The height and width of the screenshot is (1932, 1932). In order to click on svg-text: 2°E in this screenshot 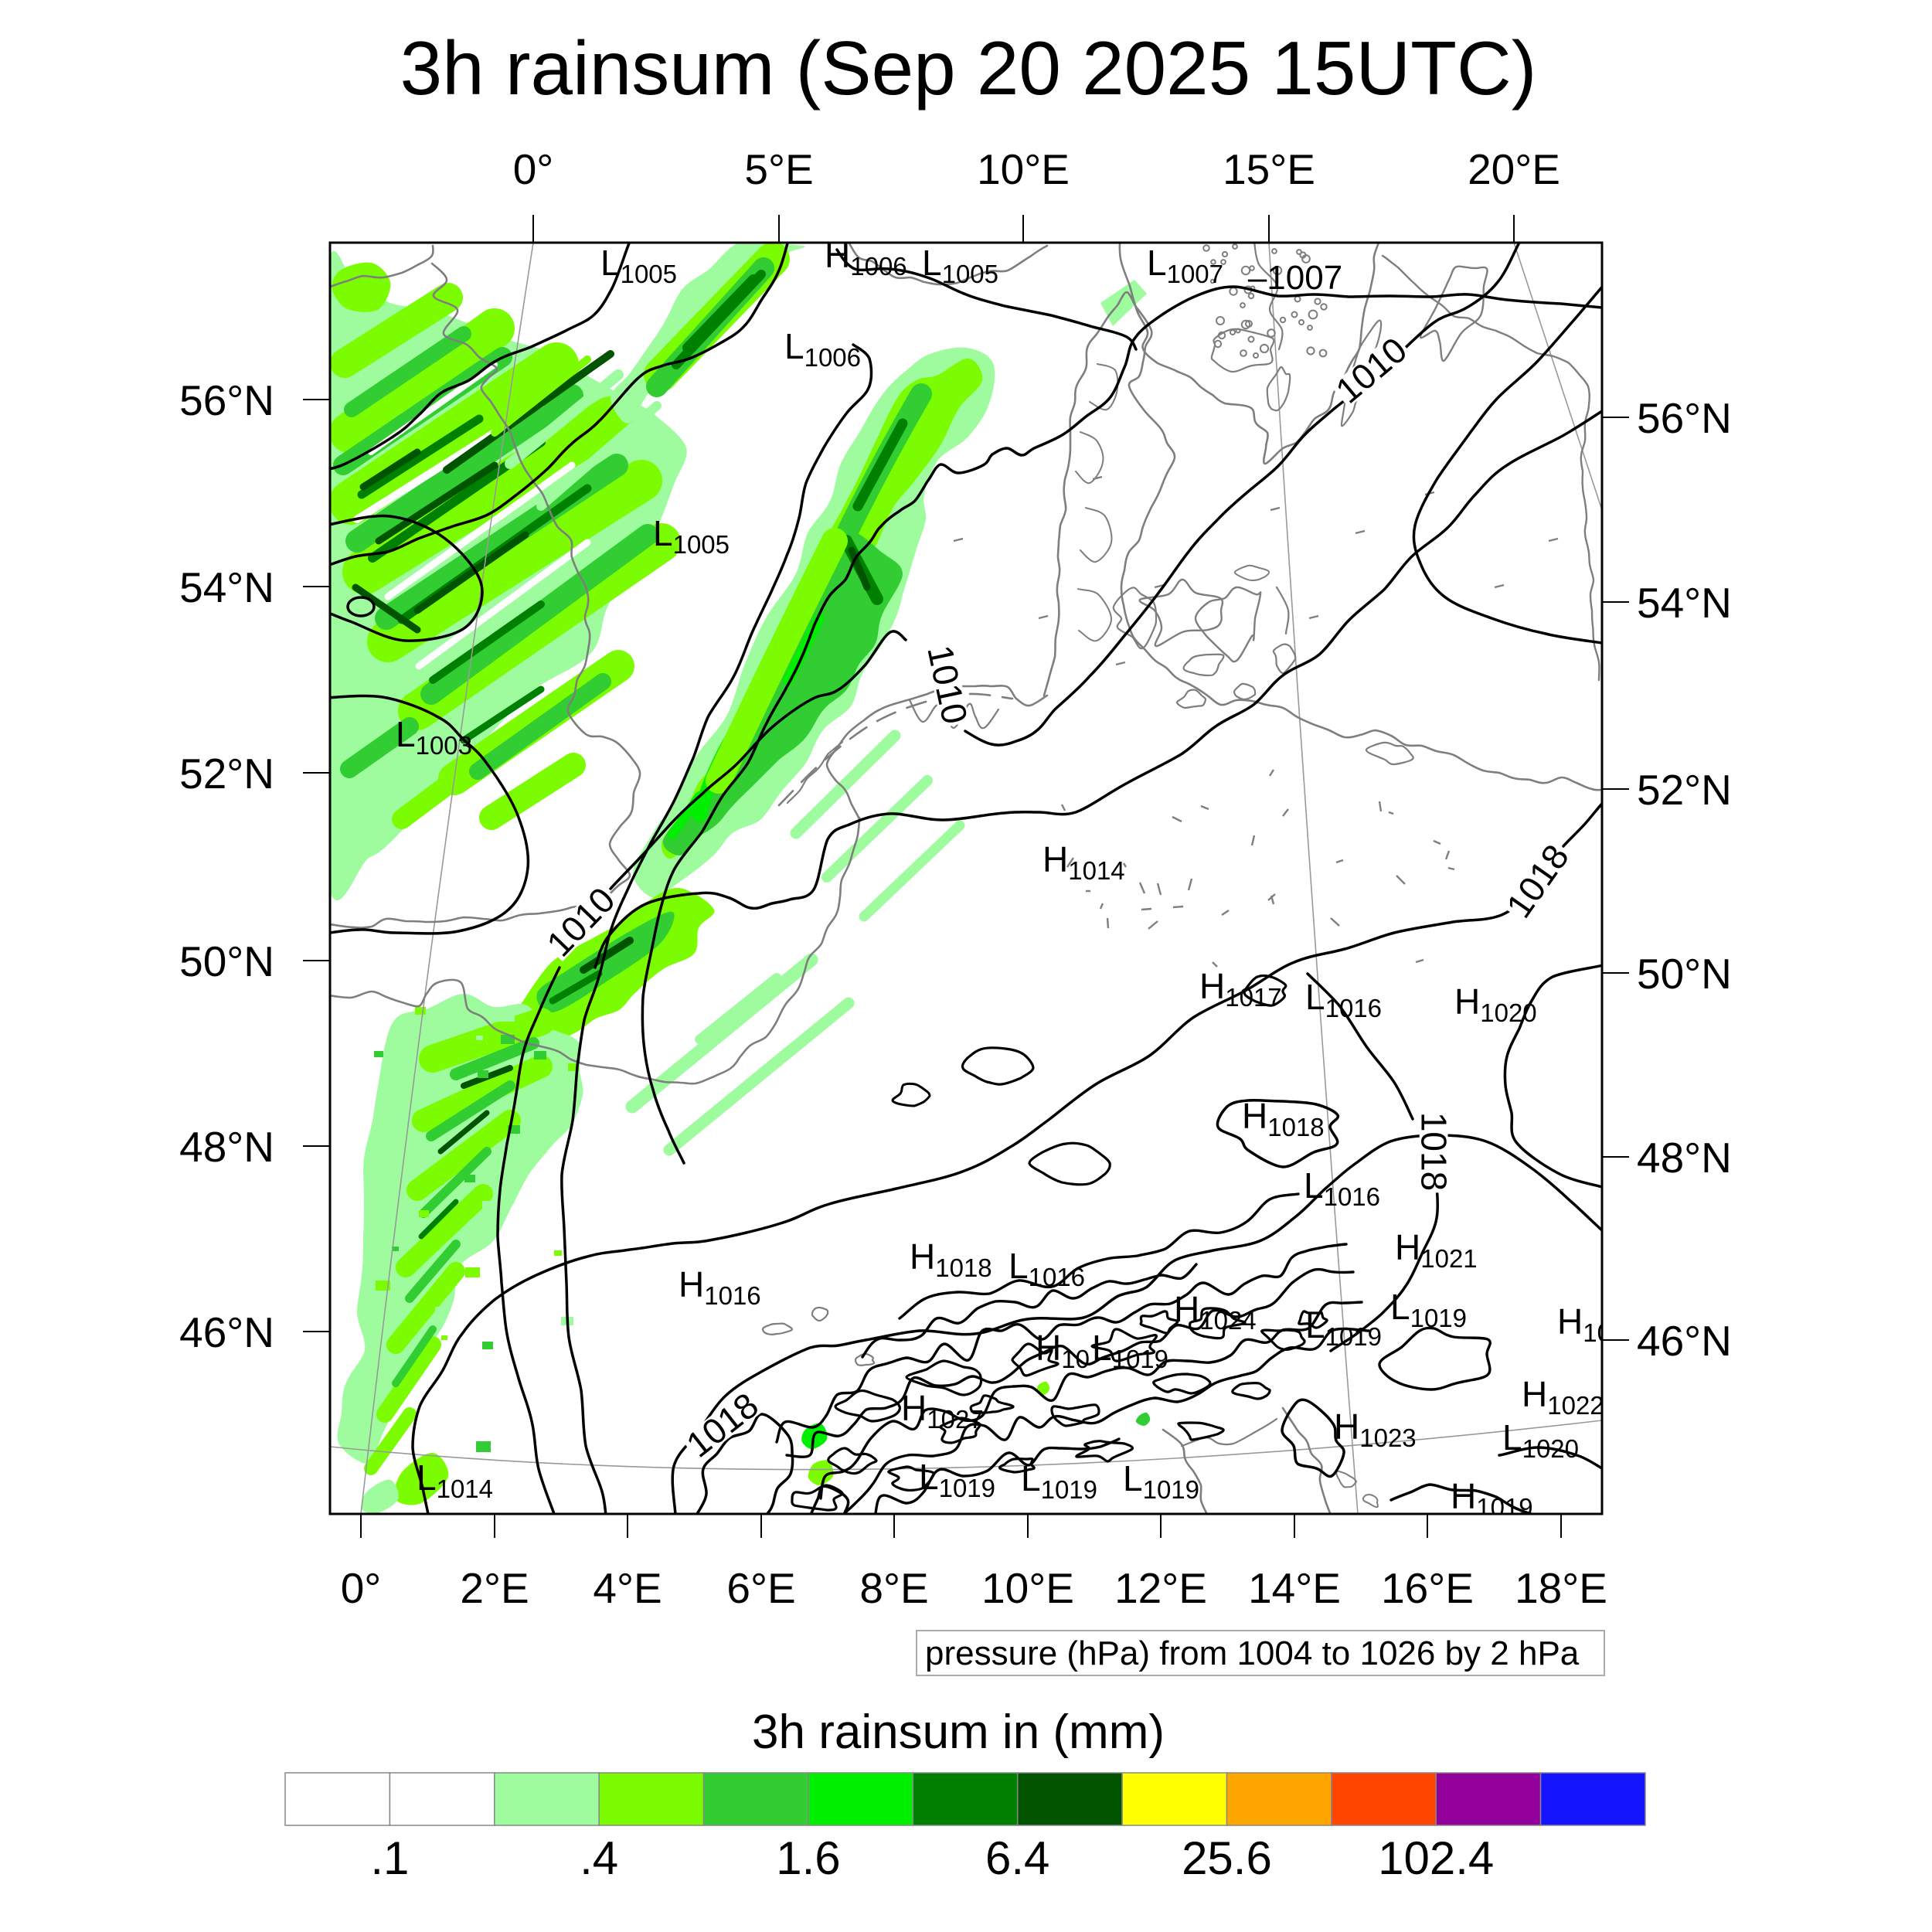, I will do `click(495, 1588)`.